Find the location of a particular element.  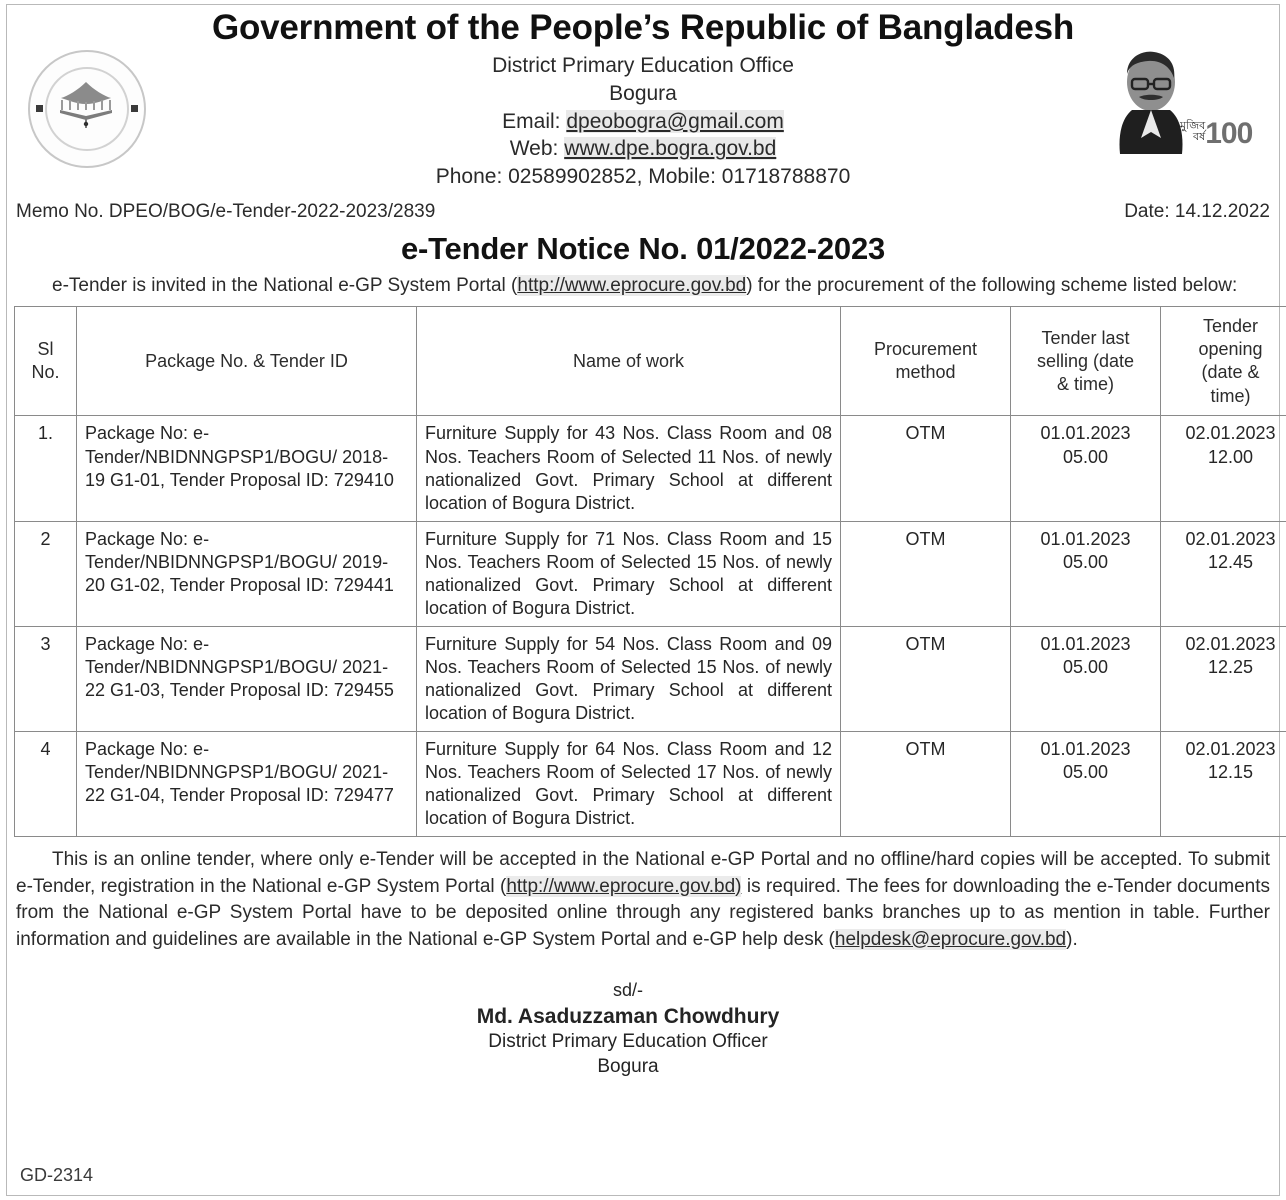

mujib-badge-bn2: বর্ষ is located at coordinates (1199, 137).